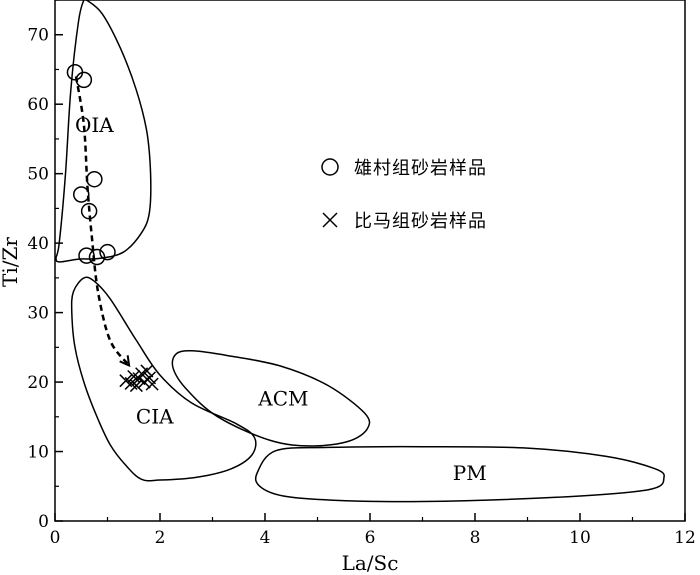 Image resolution: width=700 pixels, height=575 pixels. I want to click on y-tick-label: 40, so click(38, 244).